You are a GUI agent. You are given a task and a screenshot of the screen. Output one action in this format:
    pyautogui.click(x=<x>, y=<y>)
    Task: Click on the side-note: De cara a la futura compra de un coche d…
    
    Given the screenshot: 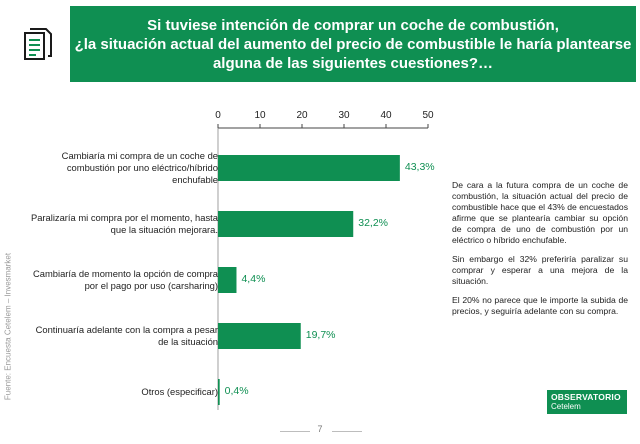 What is the action you would take?
    pyautogui.click(x=540, y=252)
    